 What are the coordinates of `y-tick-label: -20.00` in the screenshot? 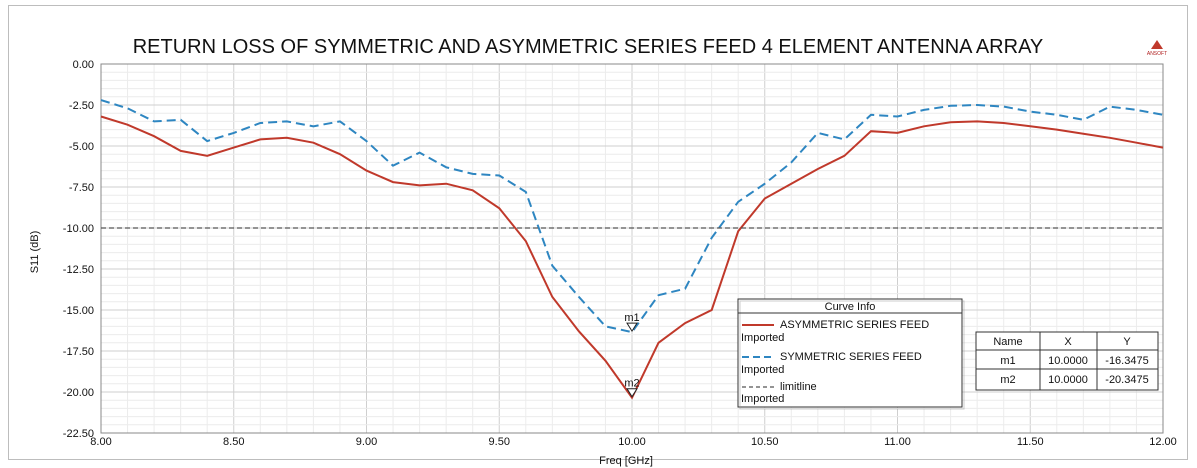 It's located at (78, 393).